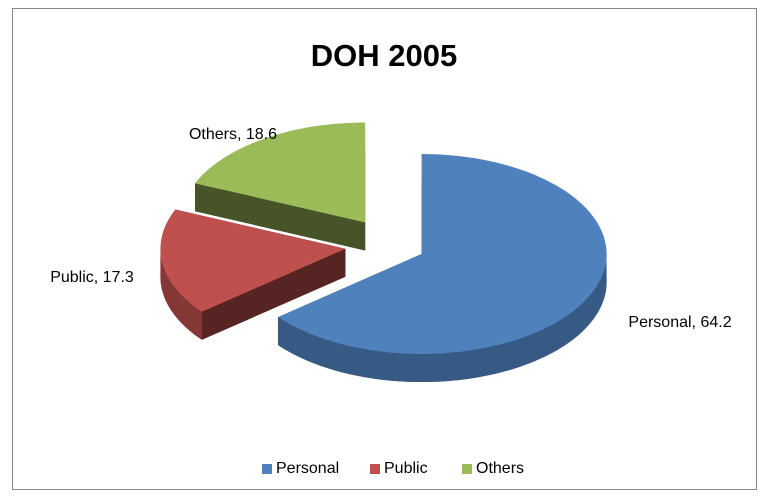 The width and height of the screenshot is (768, 497). Describe the element at coordinates (233, 134) in the screenshot. I see `data-label: Others, 18.6` at that location.